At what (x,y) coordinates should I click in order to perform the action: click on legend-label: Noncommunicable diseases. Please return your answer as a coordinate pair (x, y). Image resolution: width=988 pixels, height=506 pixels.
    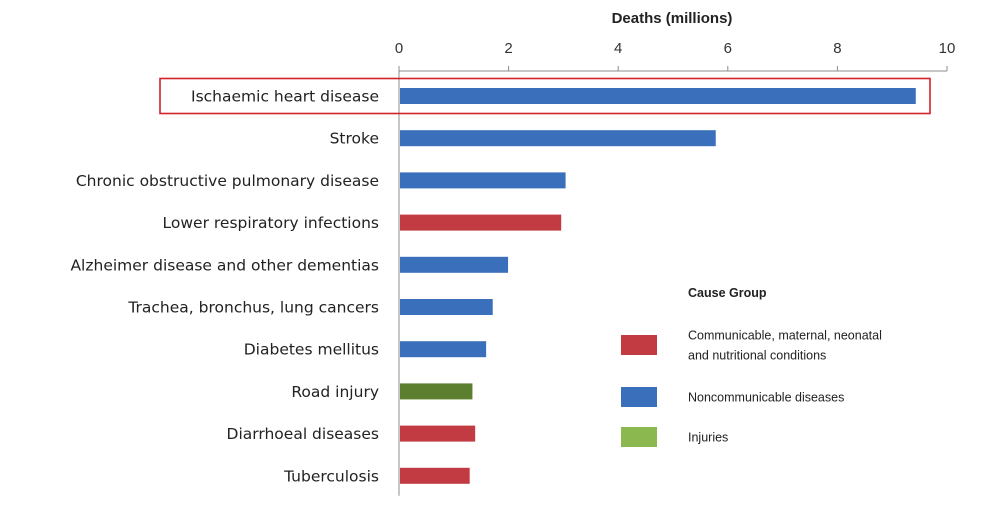
    Looking at the image, I should click on (766, 398).